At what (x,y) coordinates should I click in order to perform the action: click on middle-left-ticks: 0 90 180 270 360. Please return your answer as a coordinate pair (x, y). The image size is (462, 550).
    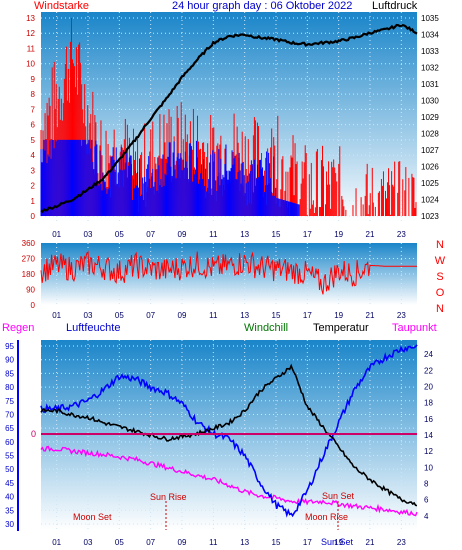
    Looking at the image, I should click on (29, 274).